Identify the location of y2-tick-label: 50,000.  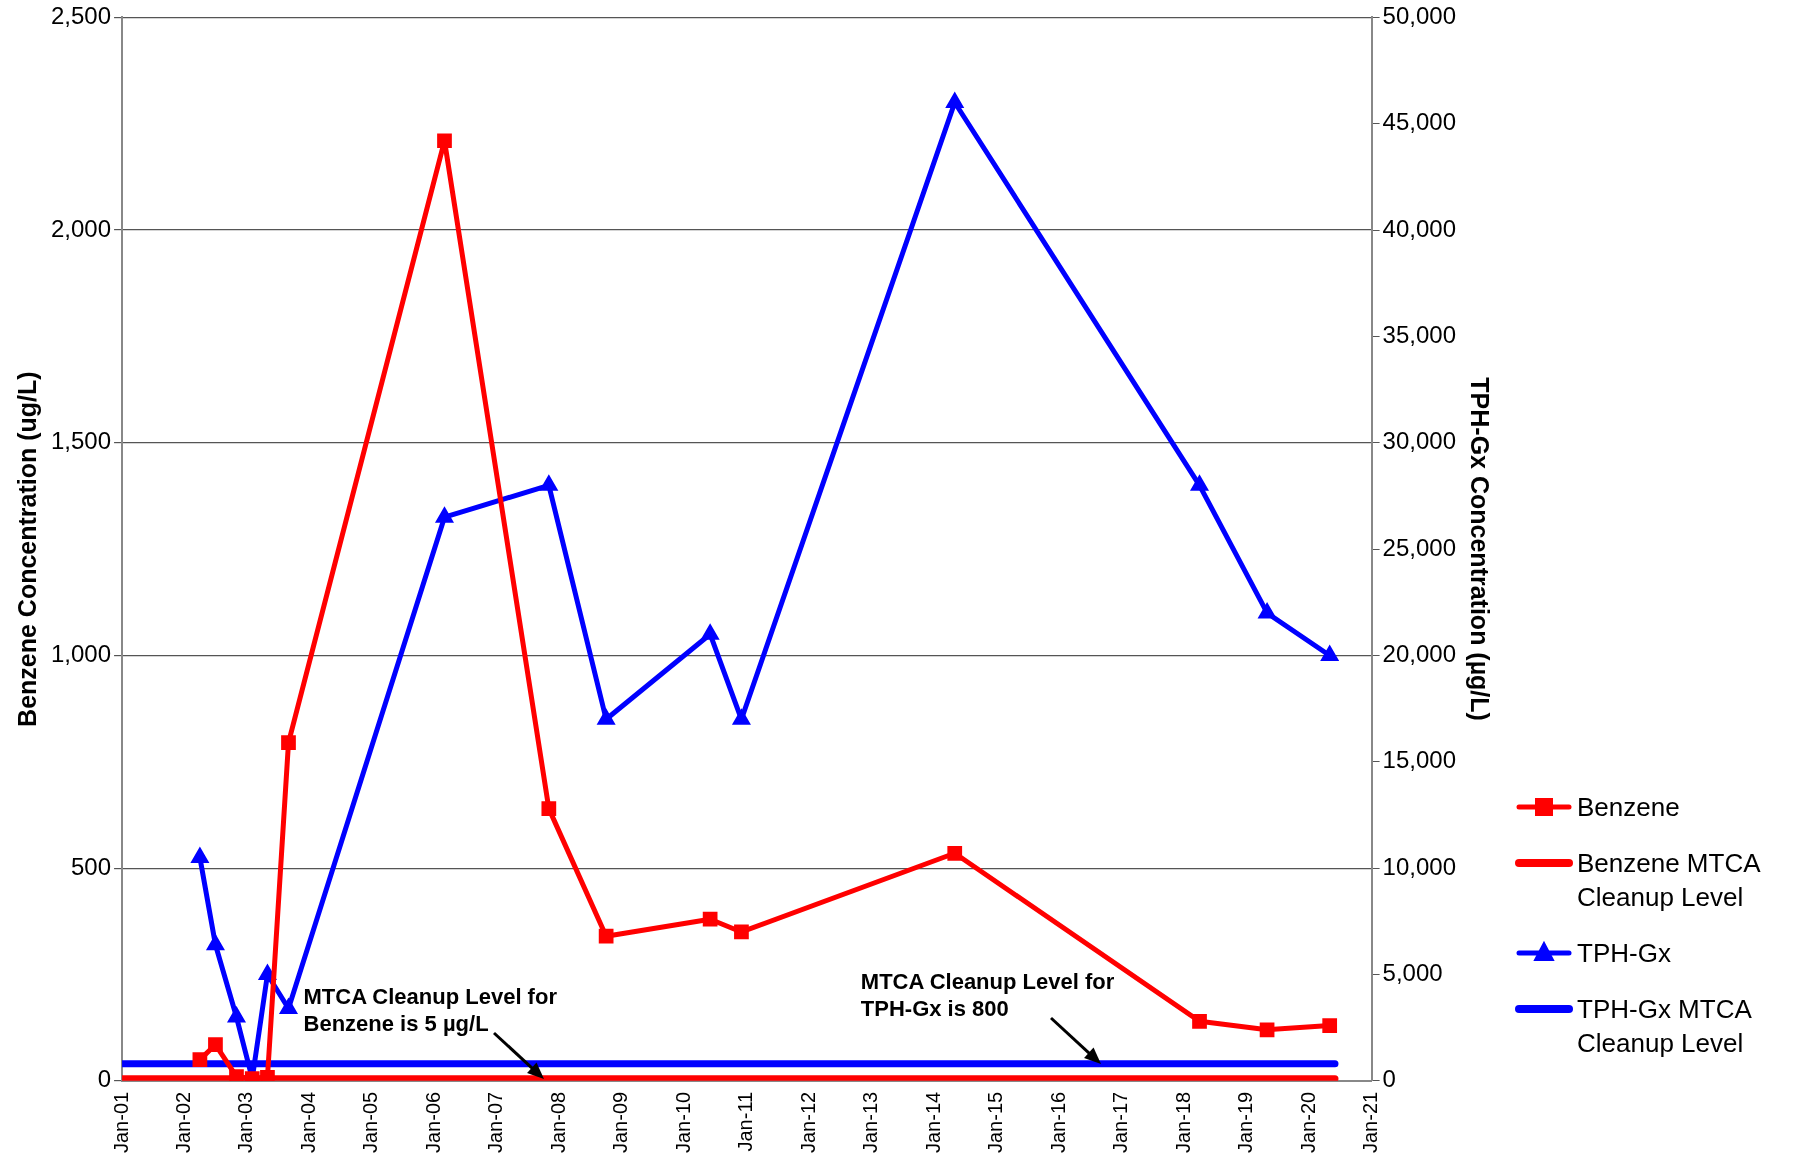
(1419, 16).